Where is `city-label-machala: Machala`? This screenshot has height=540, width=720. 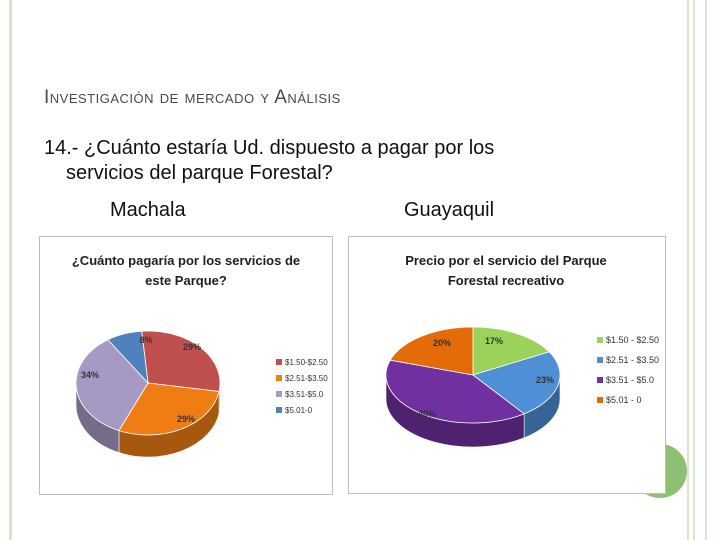
city-label-machala: Machala is located at coordinates (148, 210).